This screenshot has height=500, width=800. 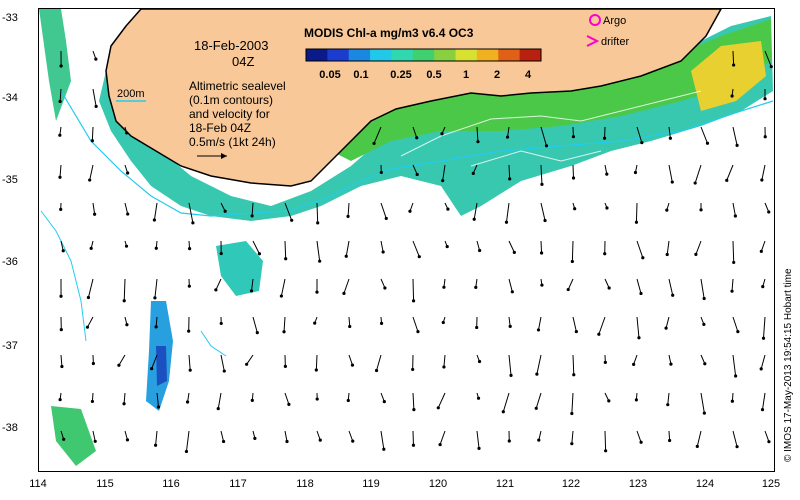 I want to click on lon-tick: 119, so click(x=371, y=484).